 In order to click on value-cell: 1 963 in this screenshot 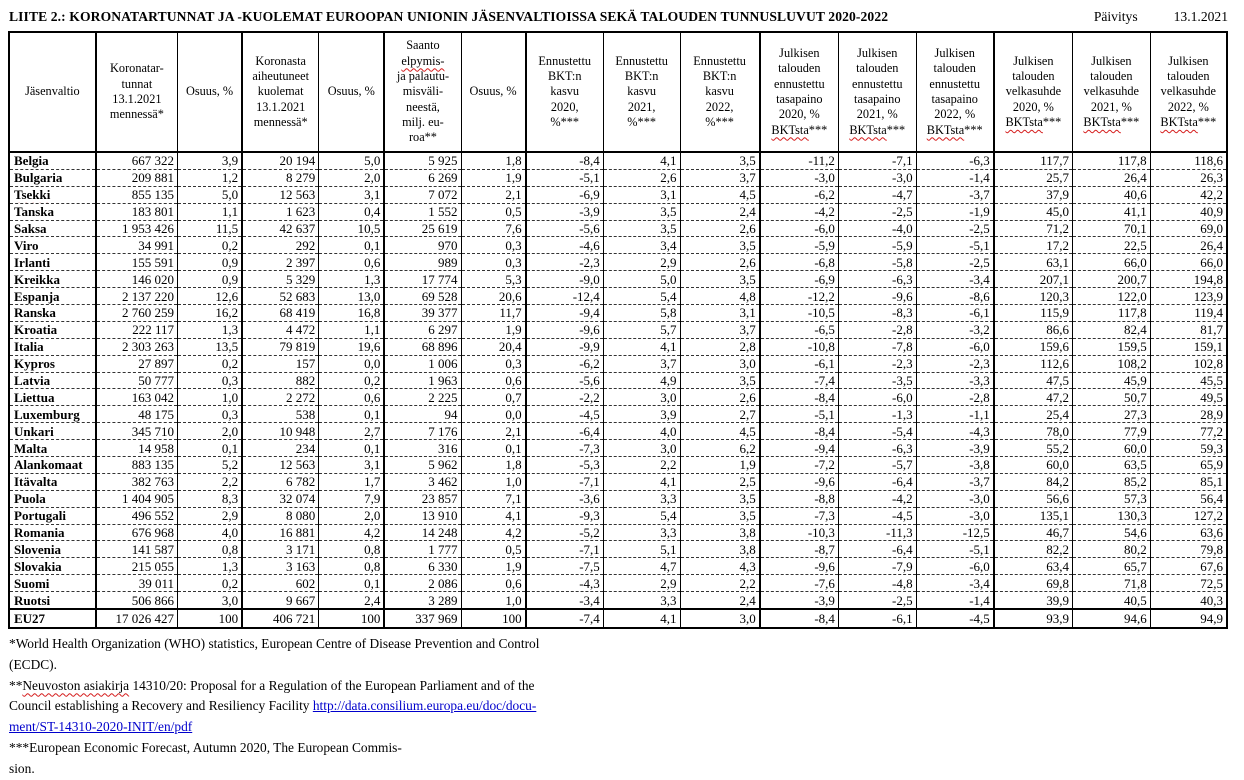, I will do `click(422, 381)`.